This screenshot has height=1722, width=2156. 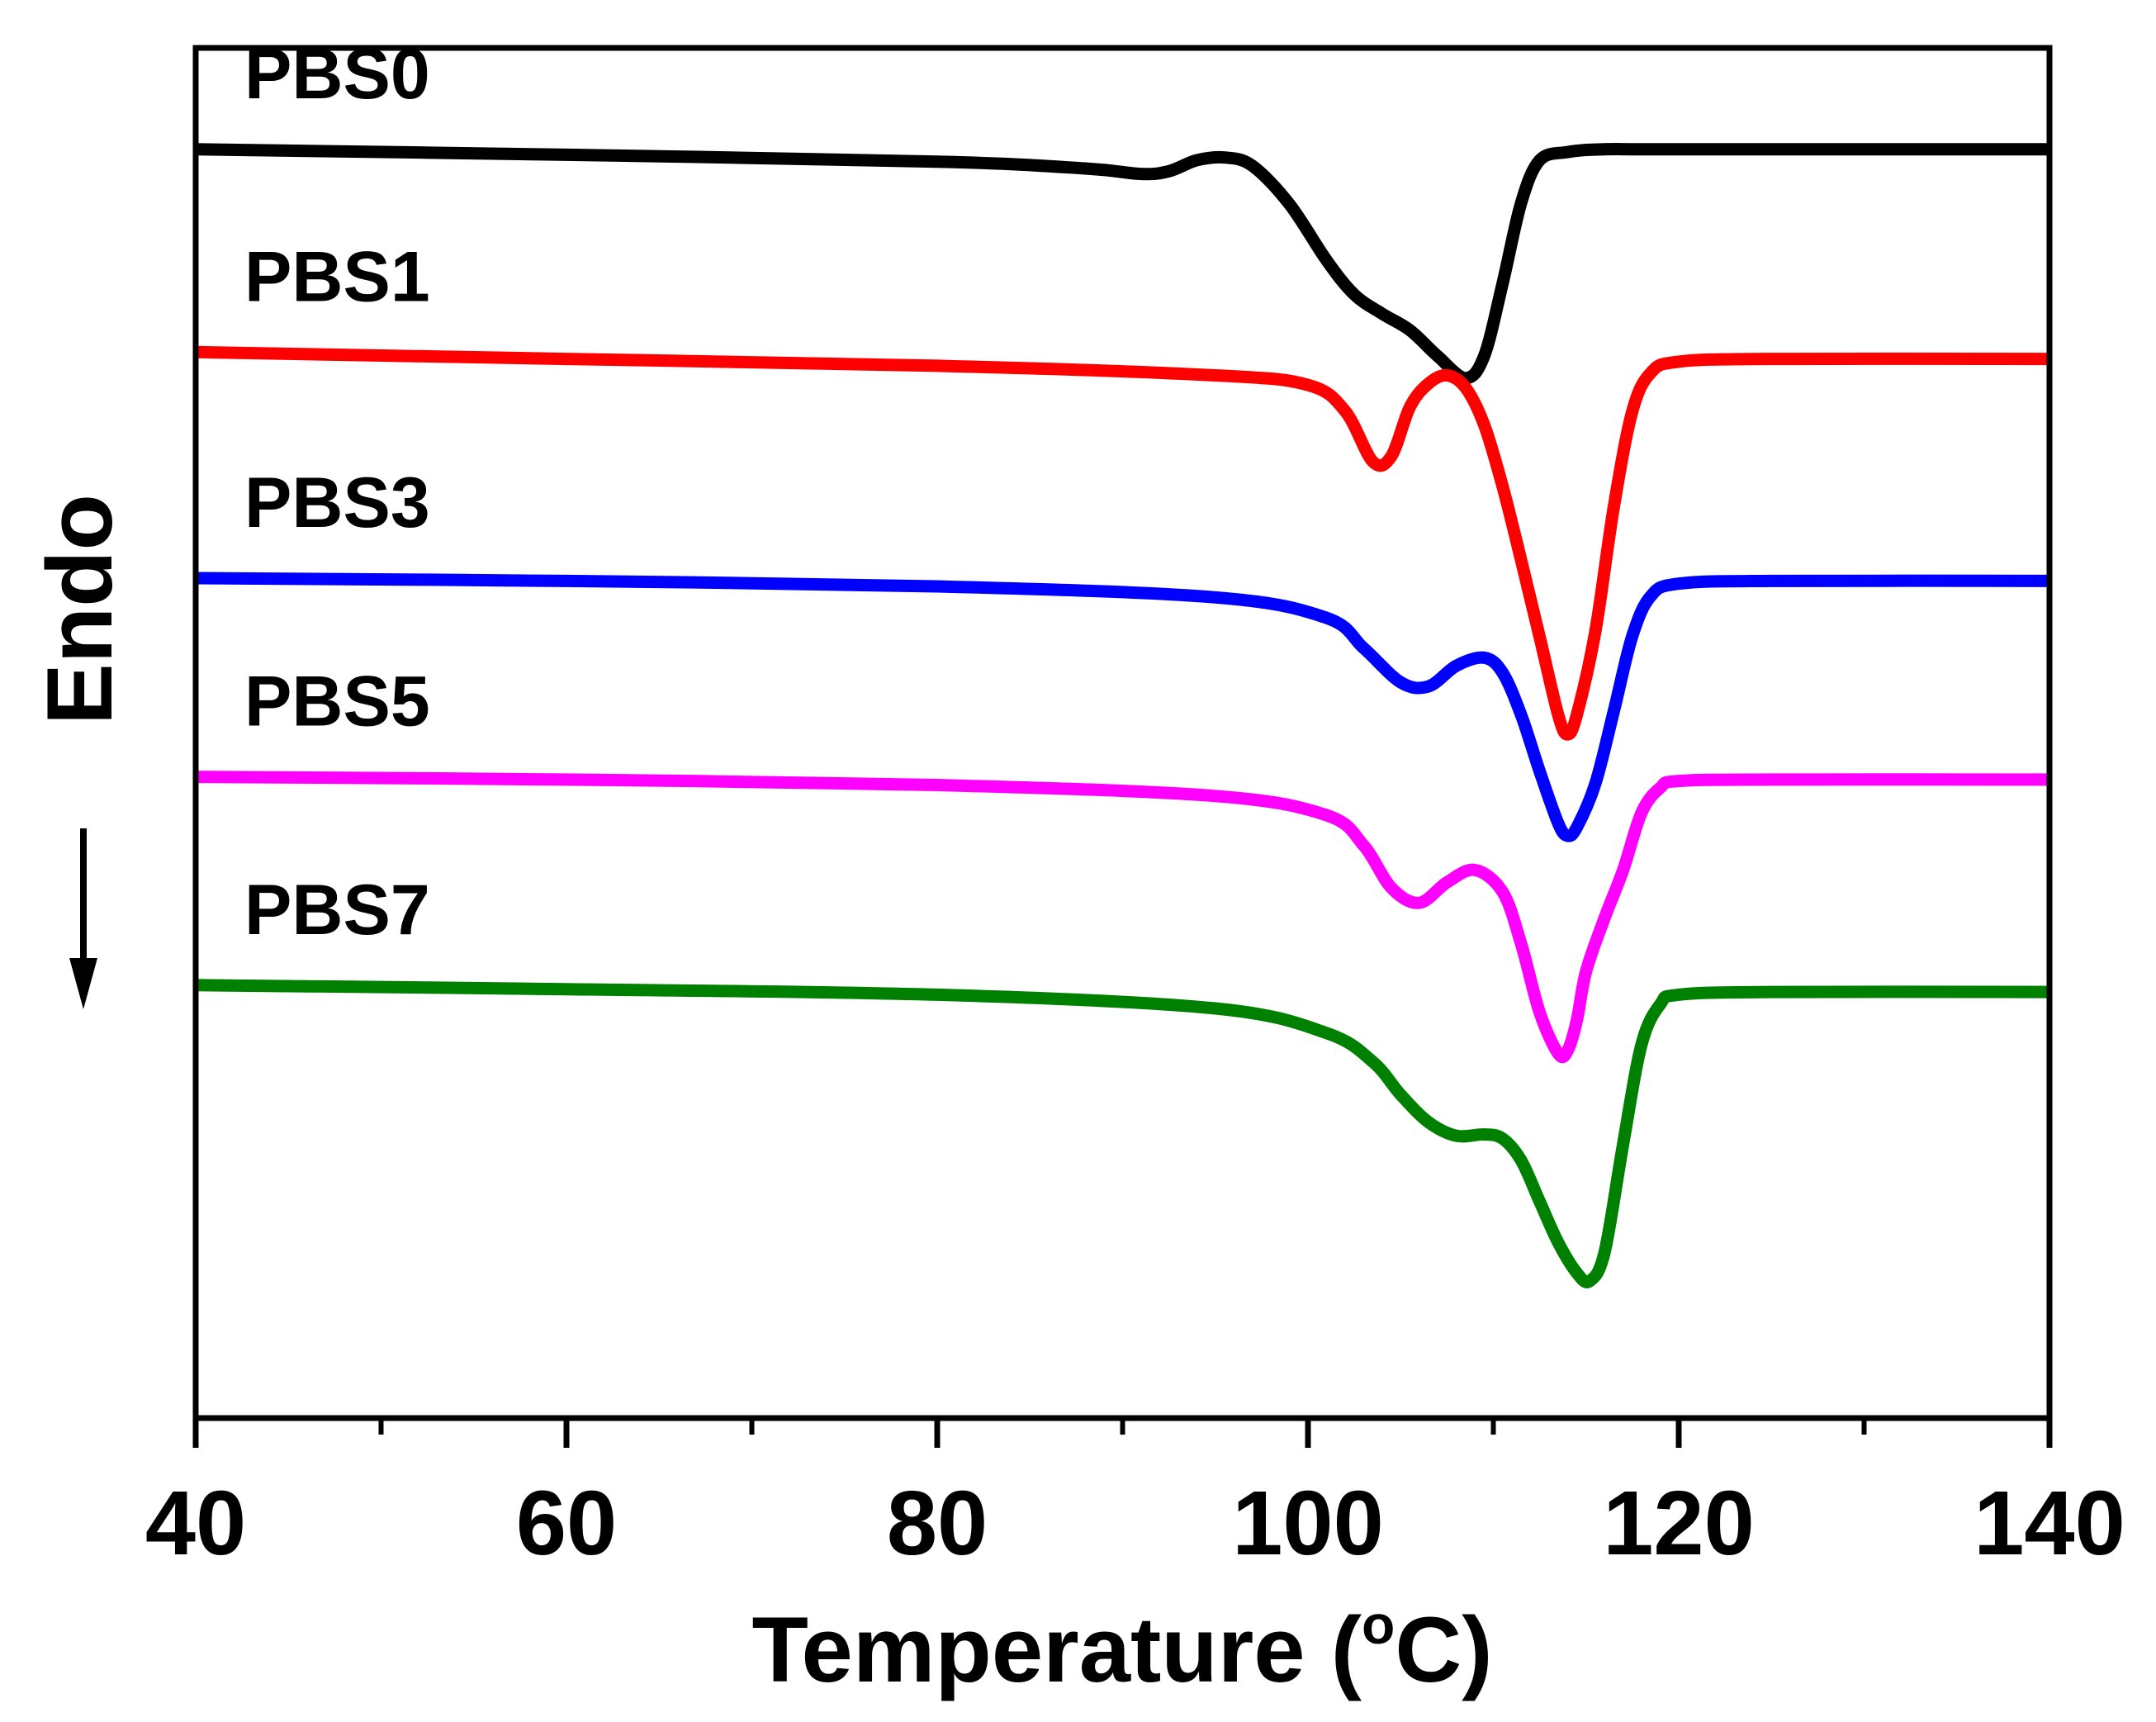 What do you see at coordinates (2049, 1523) in the screenshot?
I see `x-tick-label: 140` at bounding box center [2049, 1523].